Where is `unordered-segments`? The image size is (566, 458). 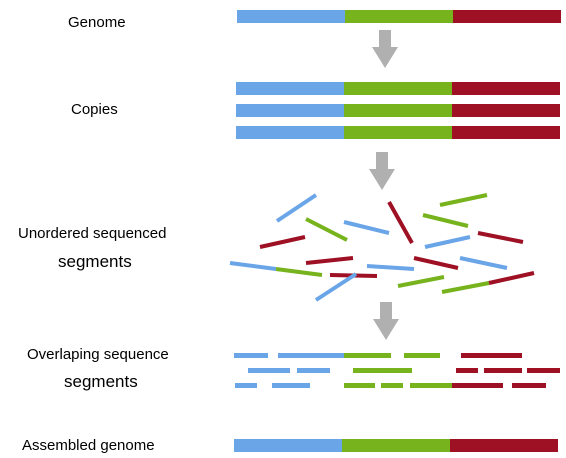
unordered-segments is located at coordinates (382, 247).